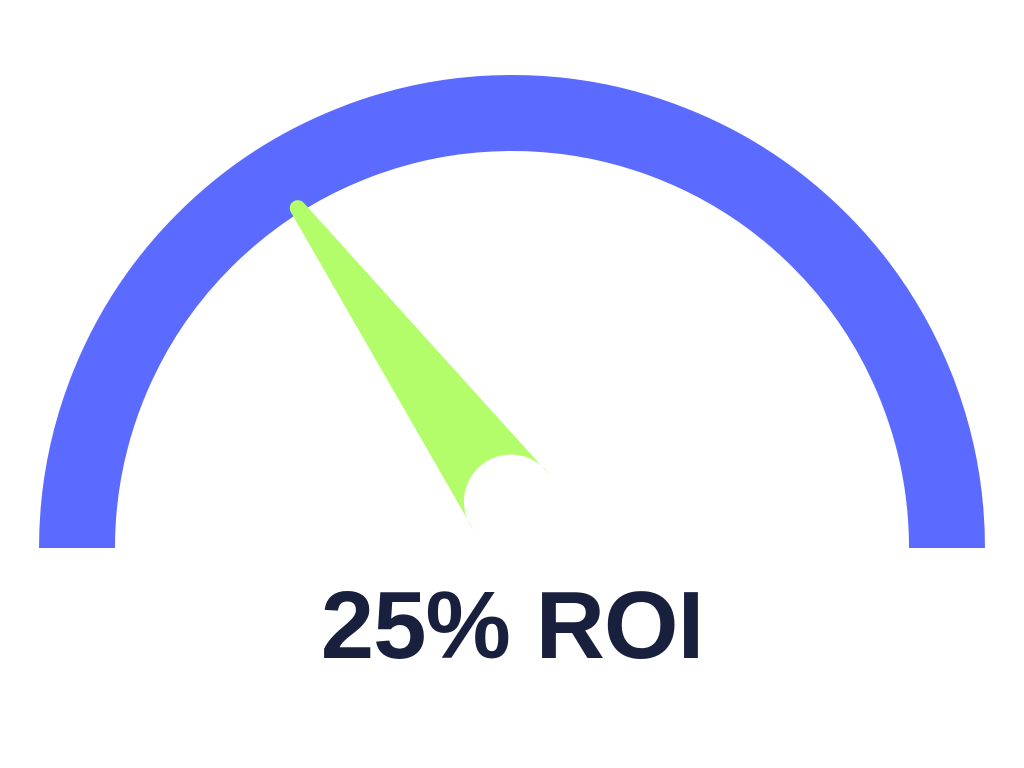 The width and height of the screenshot is (1024, 768). Describe the element at coordinates (419, 365) in the screenshot. I see `gauge-needle` at that location.